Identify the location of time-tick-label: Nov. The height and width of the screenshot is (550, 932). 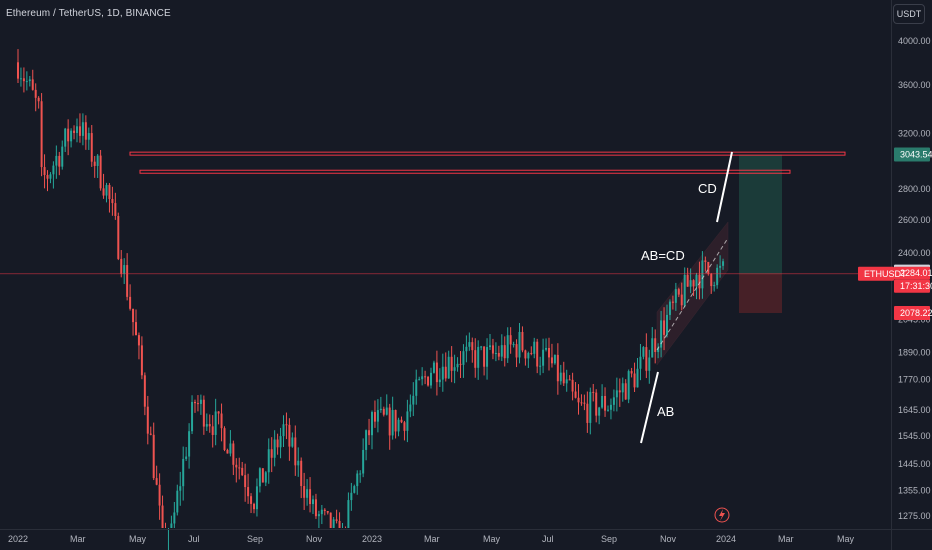
(668, 539).